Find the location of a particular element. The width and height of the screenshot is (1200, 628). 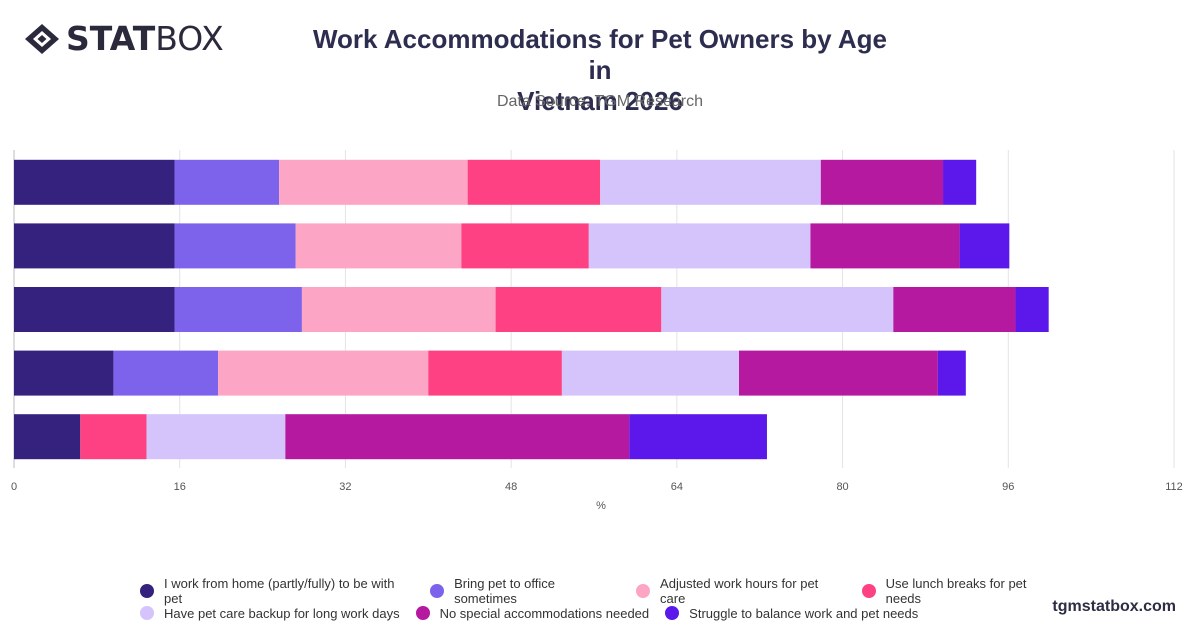

logo-text-light: BOX is located at coordinates (189, 38).